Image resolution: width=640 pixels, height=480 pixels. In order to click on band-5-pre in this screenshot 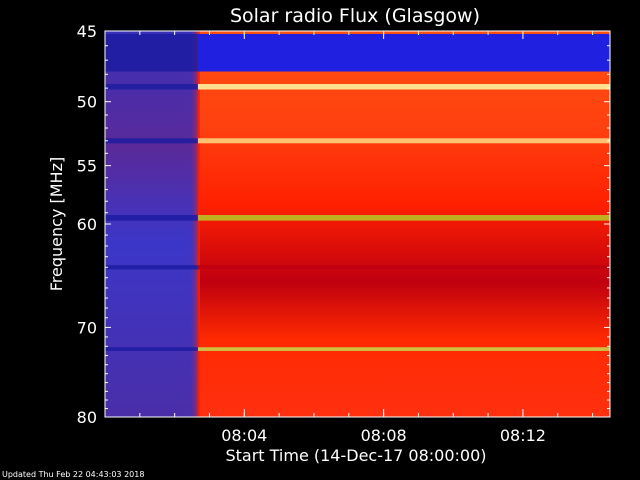, I will do `click(151, 267)`.